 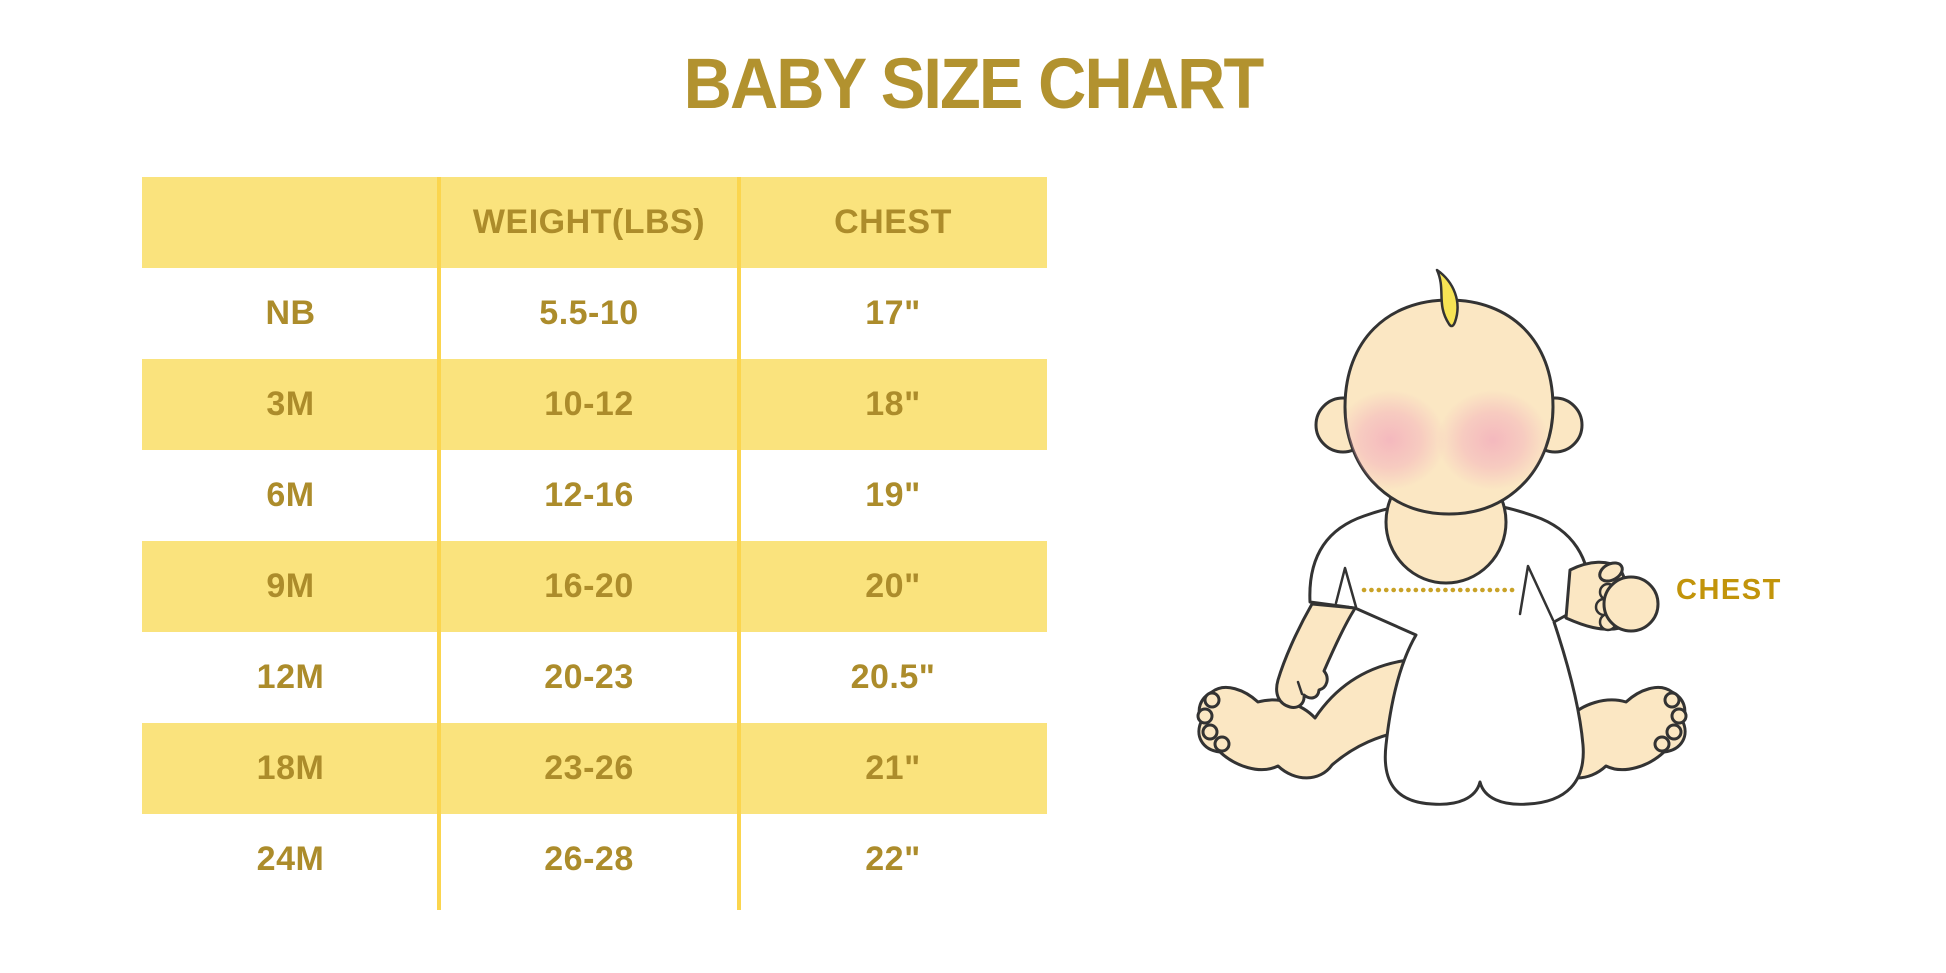 What do you see at coordinates (893, 768) in the screenshot?
I see `chest-value: 21"` at bounding box center [893, 768].